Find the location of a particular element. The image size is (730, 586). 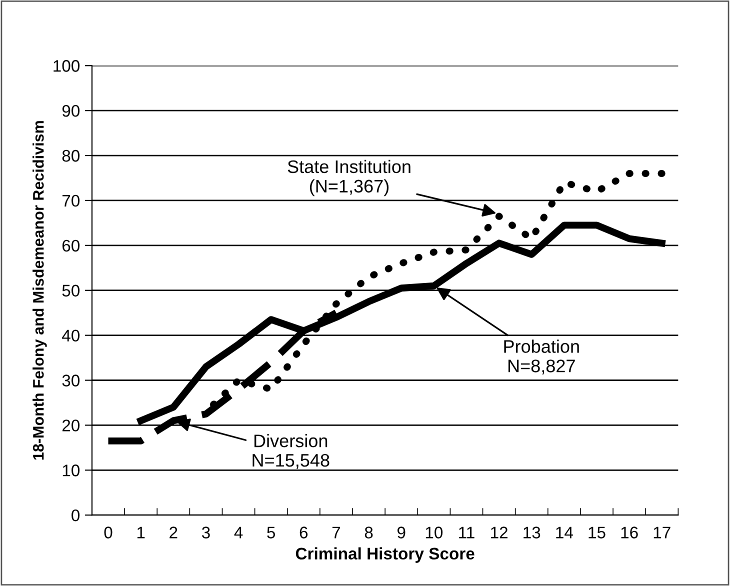

x-tick-label: 10 is located at coordinates (434, 532).